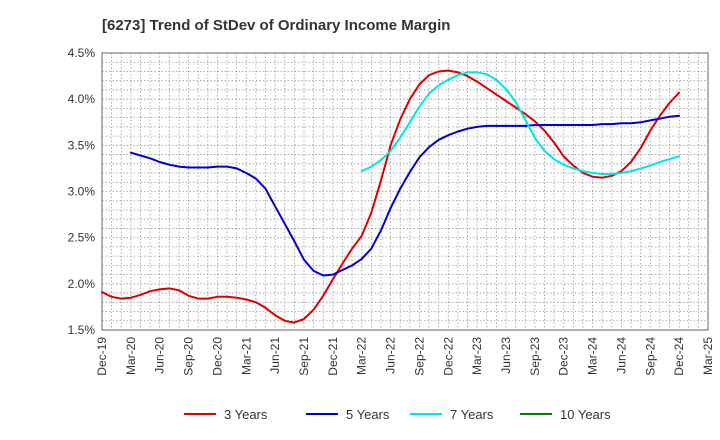  Describe the element at coordinates (82, 145) in the screenshot. I see `y-tick-label: 3.5%` at that location.